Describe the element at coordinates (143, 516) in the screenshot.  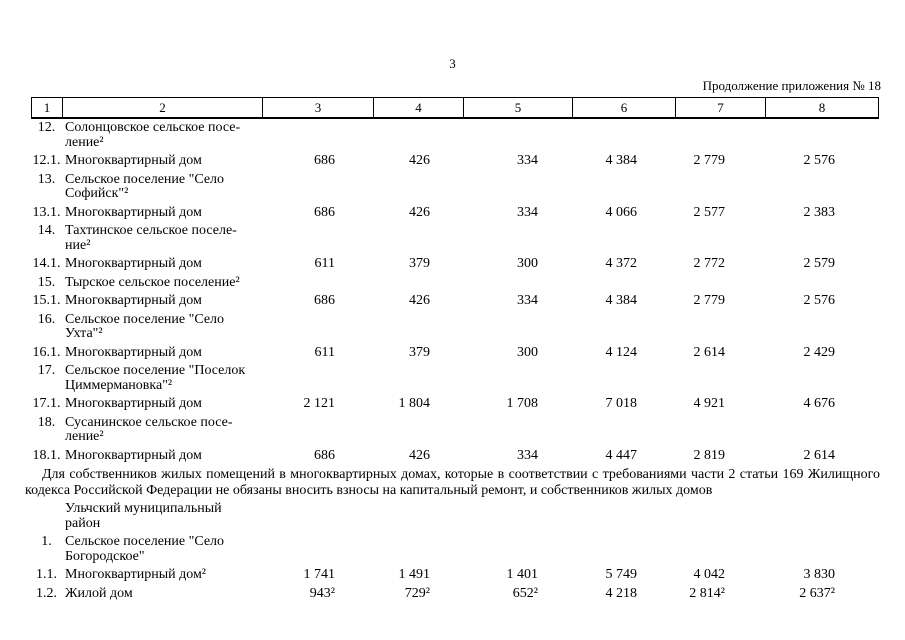
I see `district-heading: Ульчский муниципальный район` at that location.